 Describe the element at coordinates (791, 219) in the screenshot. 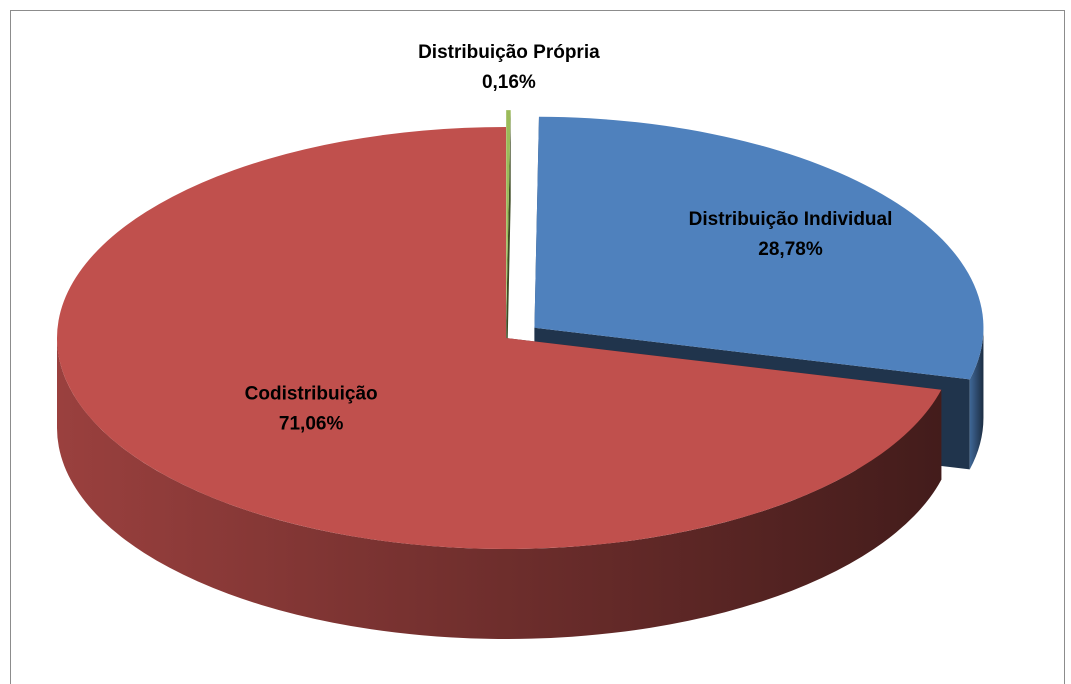

I see `slice-label: Distribuição Individual` at that location.